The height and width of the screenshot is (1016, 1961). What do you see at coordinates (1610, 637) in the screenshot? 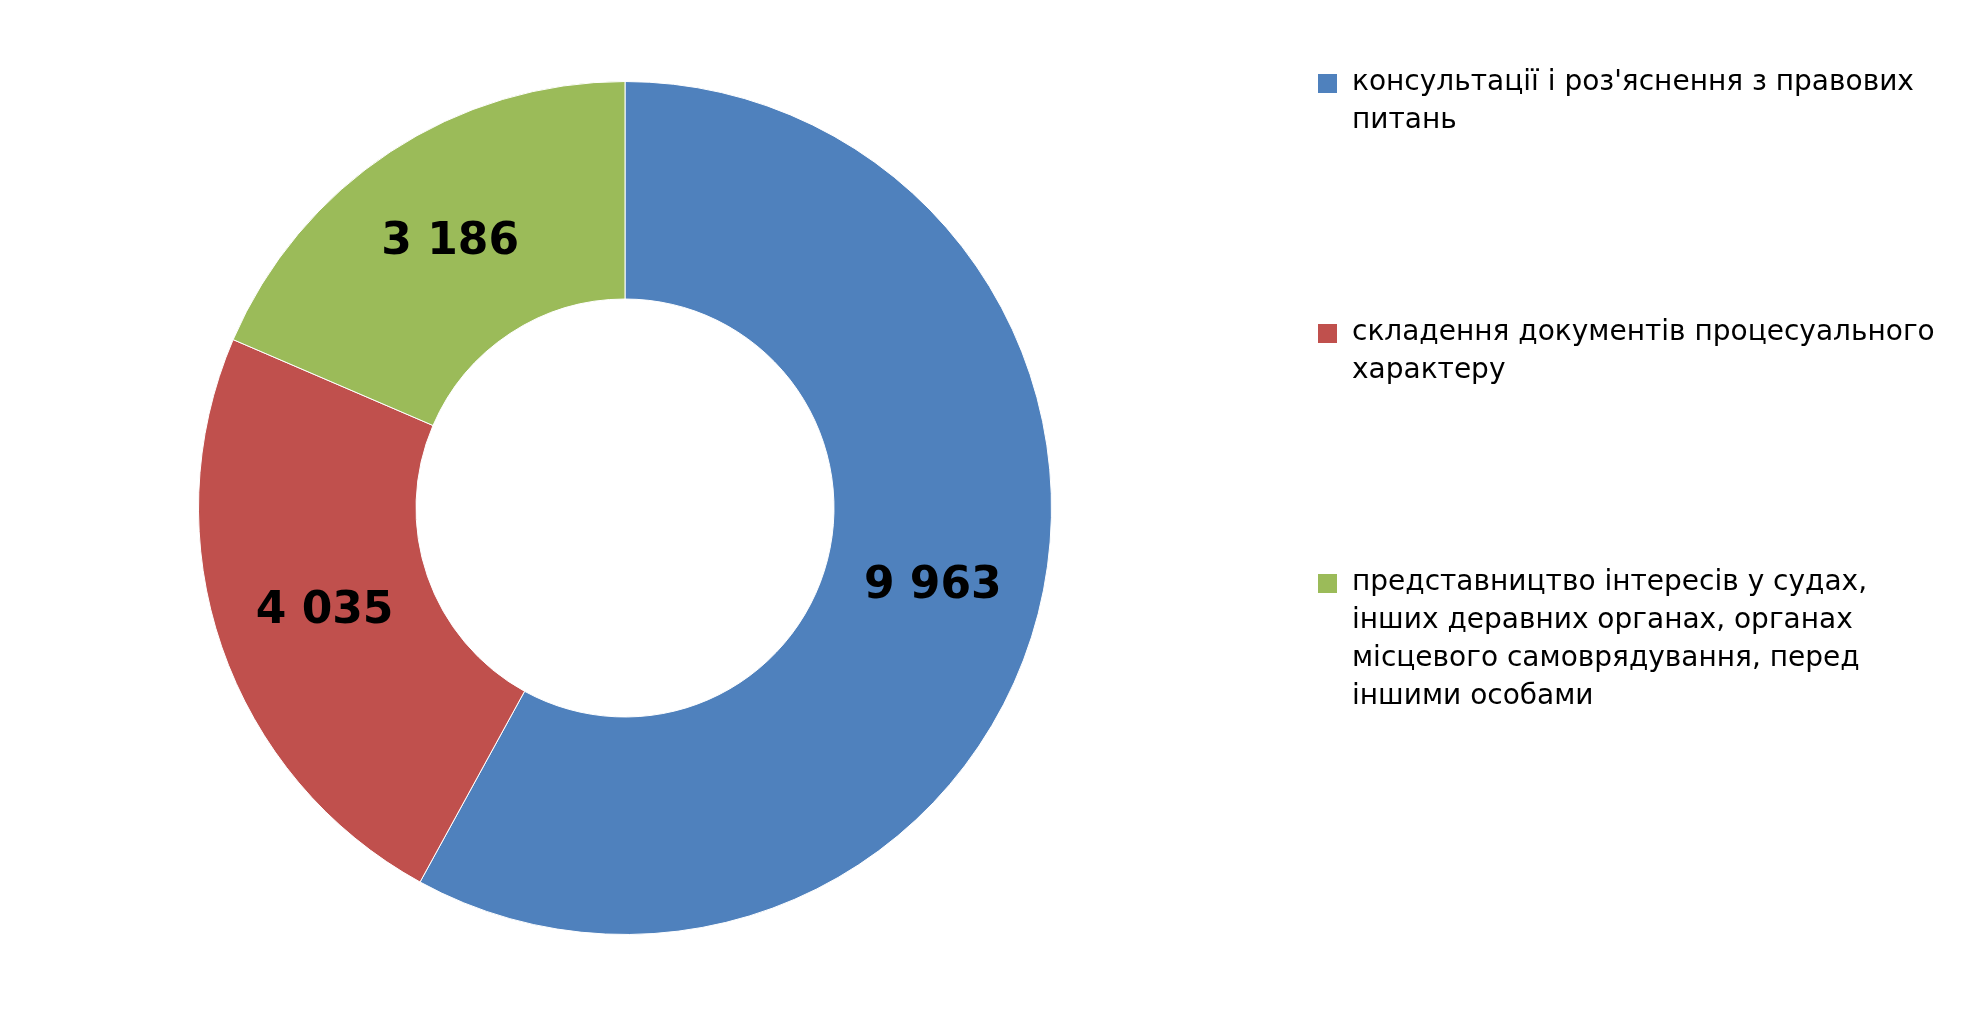
I see `legend-label: представництво інтересів у судах, інших деравних органах, органах місцевого самоврядування, перед іншими особами` at bounding box center [1610, 637].